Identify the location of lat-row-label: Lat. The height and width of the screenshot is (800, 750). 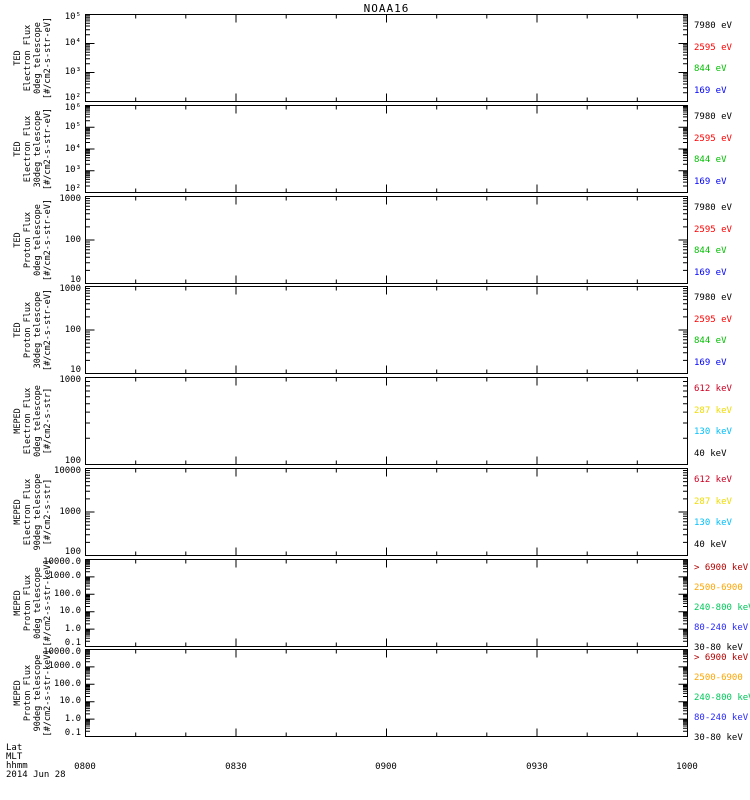
(14, 748).